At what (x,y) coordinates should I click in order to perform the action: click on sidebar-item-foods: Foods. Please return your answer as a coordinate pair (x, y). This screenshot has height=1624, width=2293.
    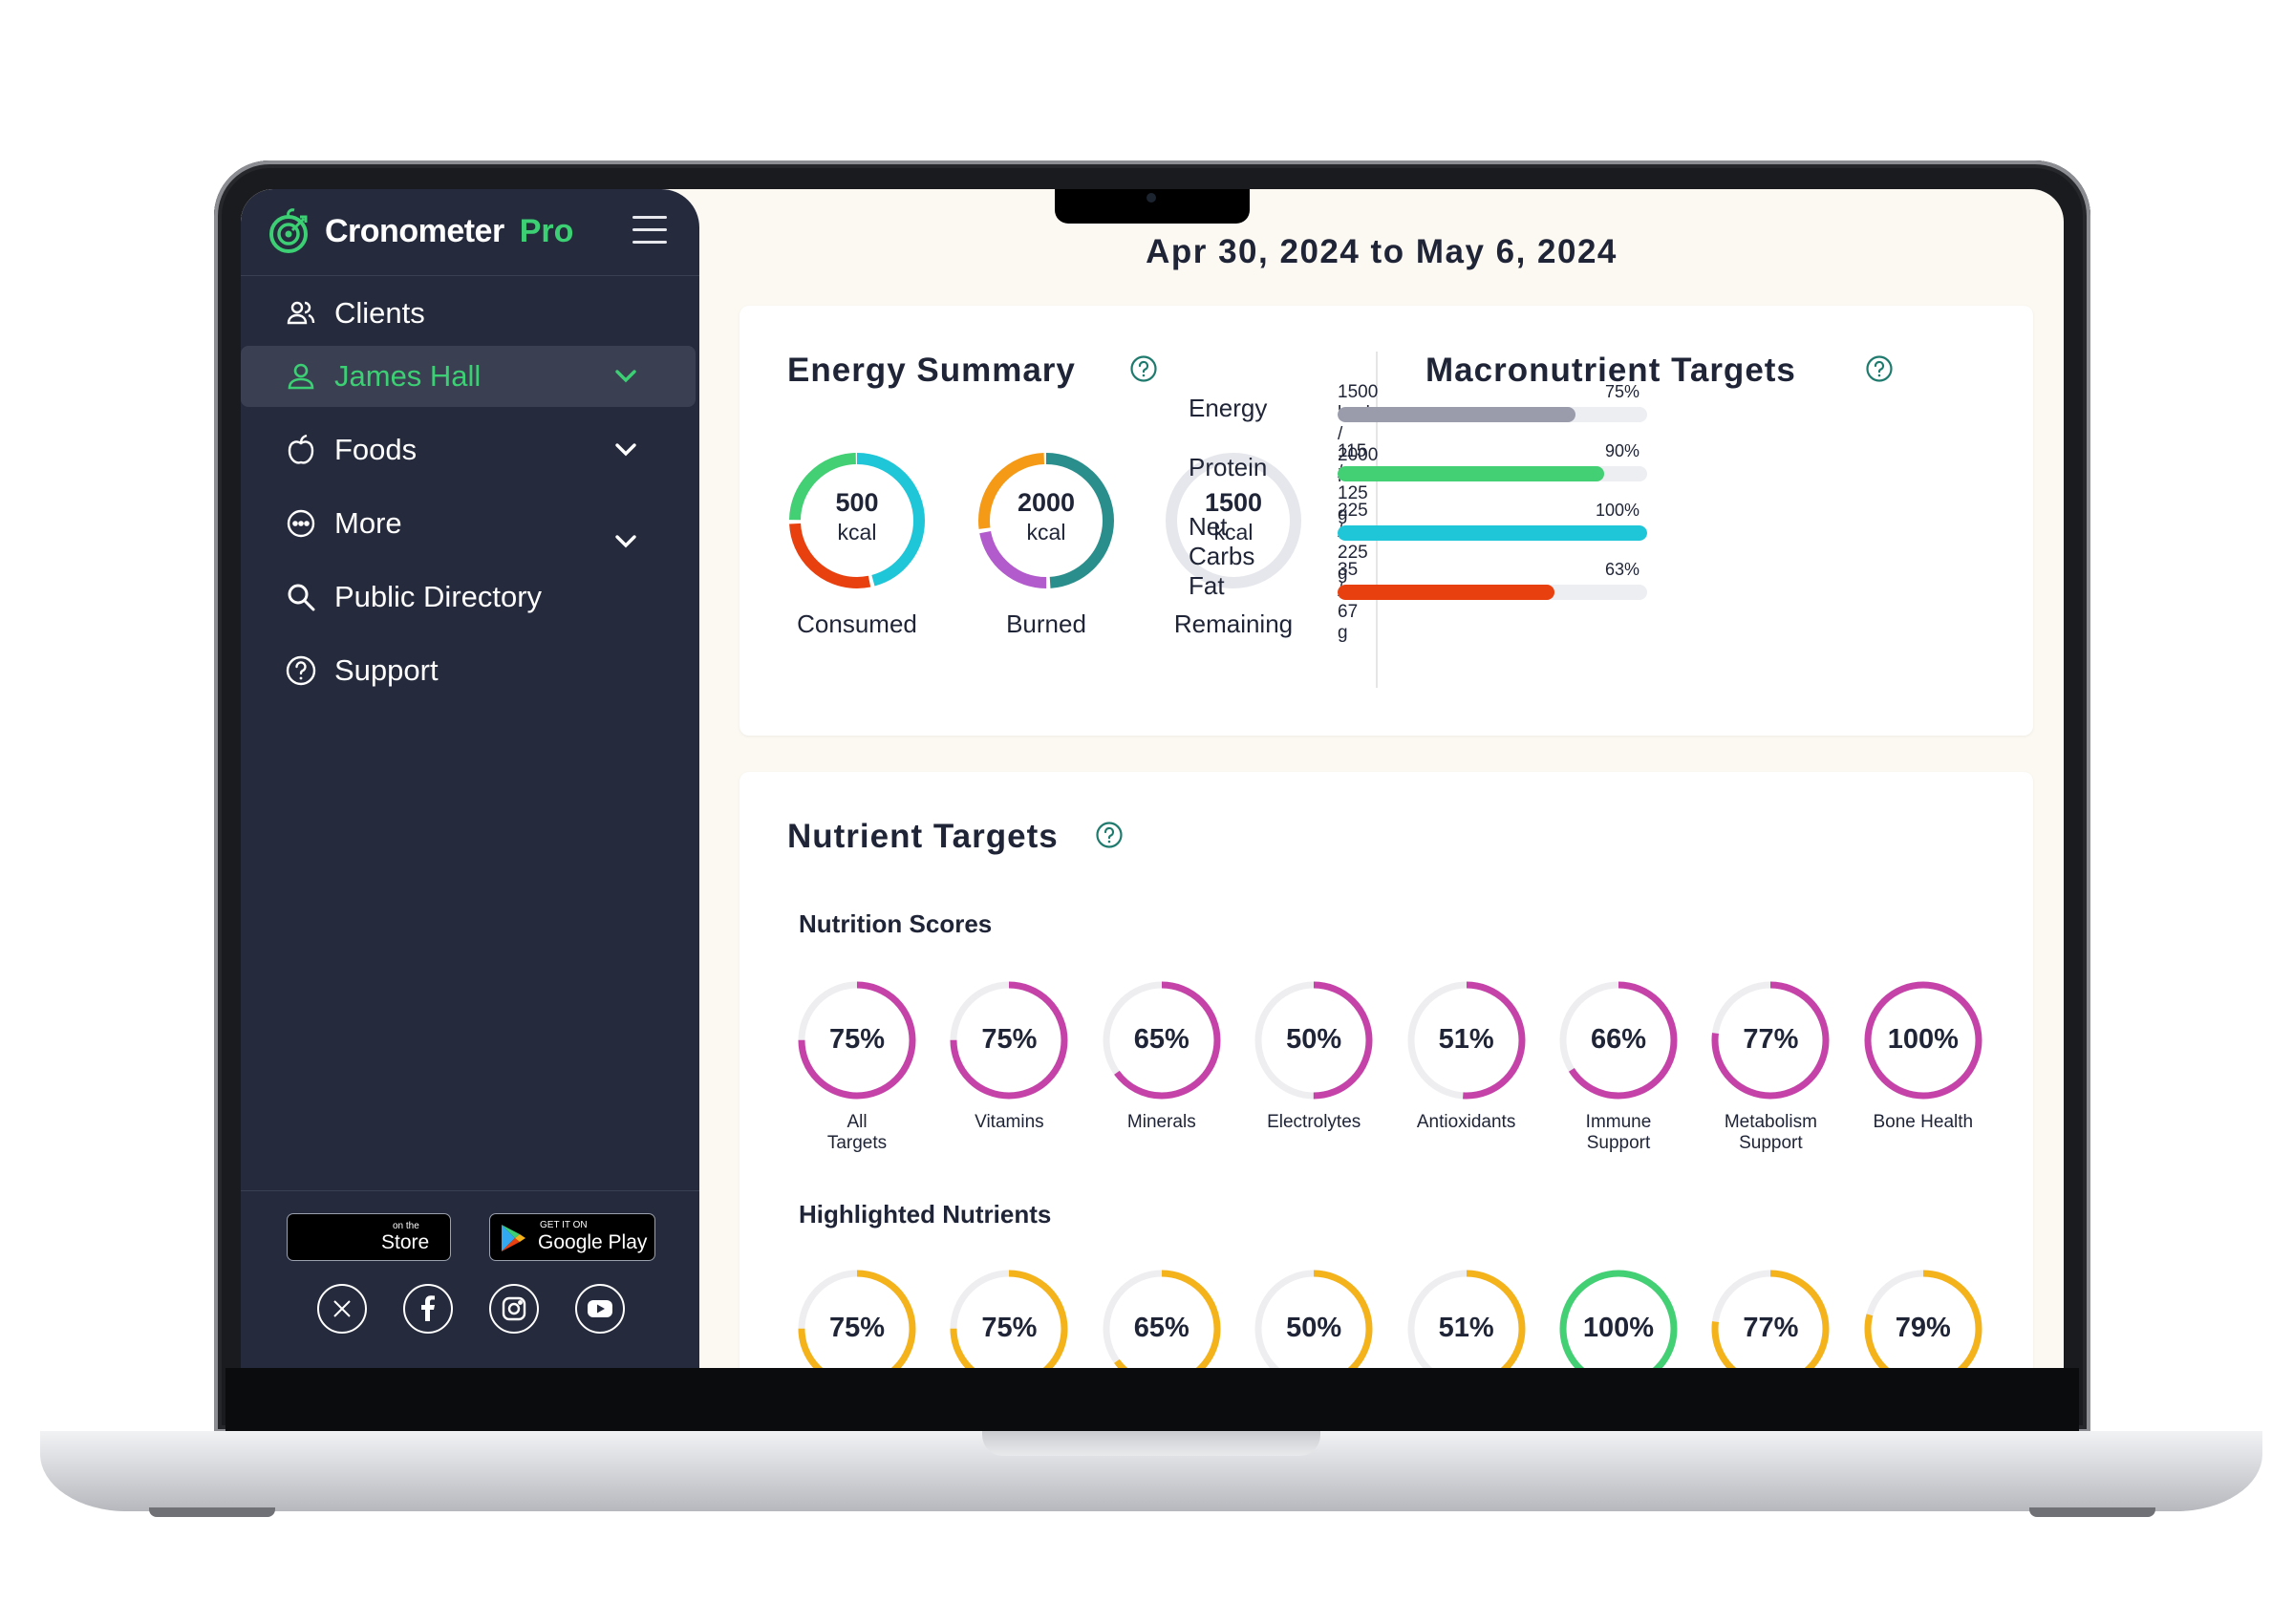
    Looking at the image, I should click on (470, 450).